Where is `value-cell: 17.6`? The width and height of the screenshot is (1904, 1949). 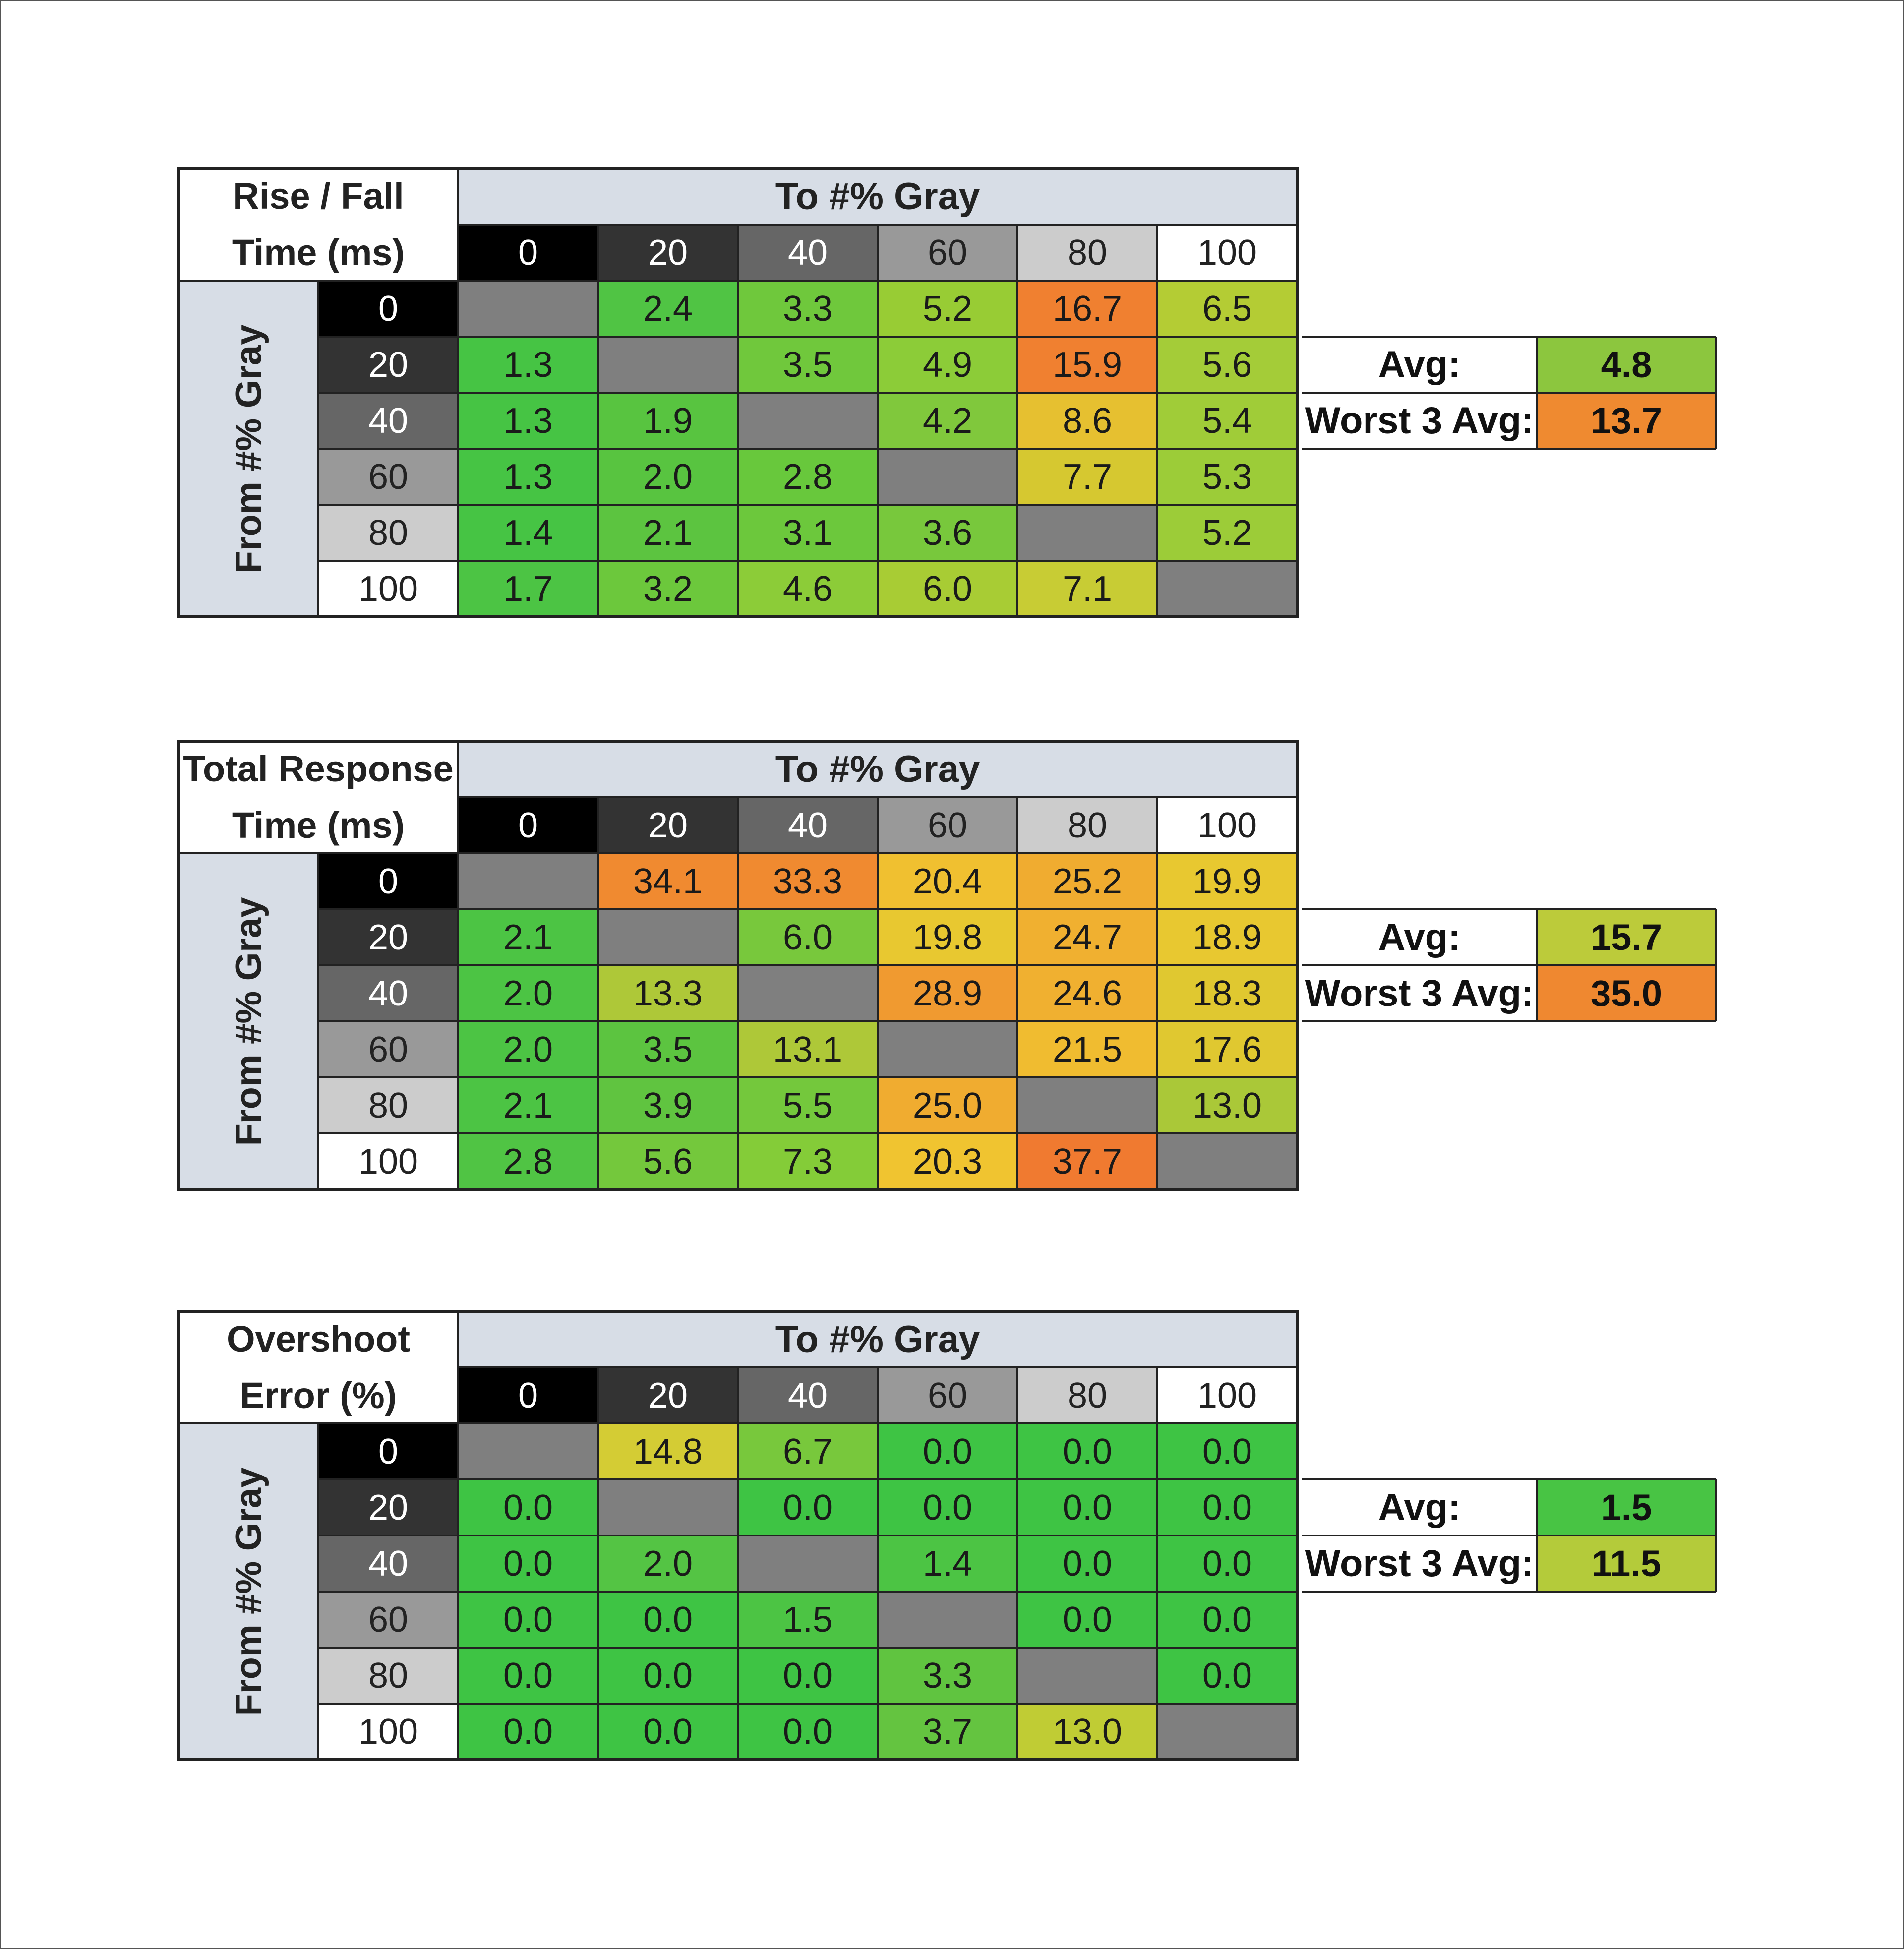
value-cell: 17.6 is located at coordinates (1227, 1049).